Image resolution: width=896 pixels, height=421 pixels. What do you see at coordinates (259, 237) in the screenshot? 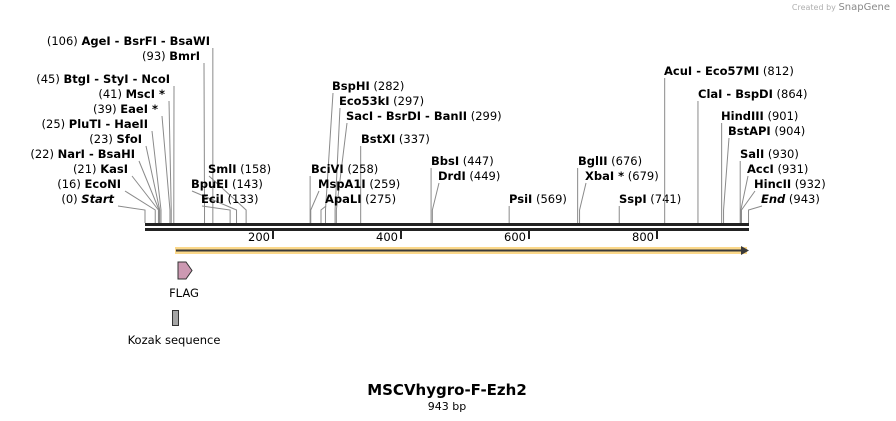
I see `ruler-tick-label: 200` at bounding box center [259, 237].